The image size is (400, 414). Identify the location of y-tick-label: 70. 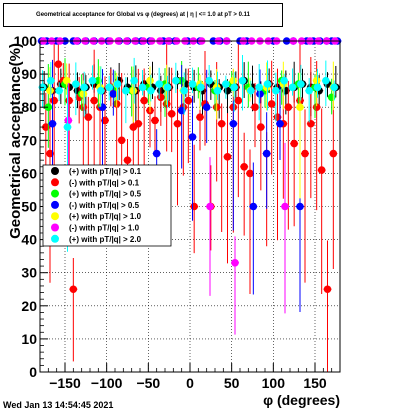
(29, 140).